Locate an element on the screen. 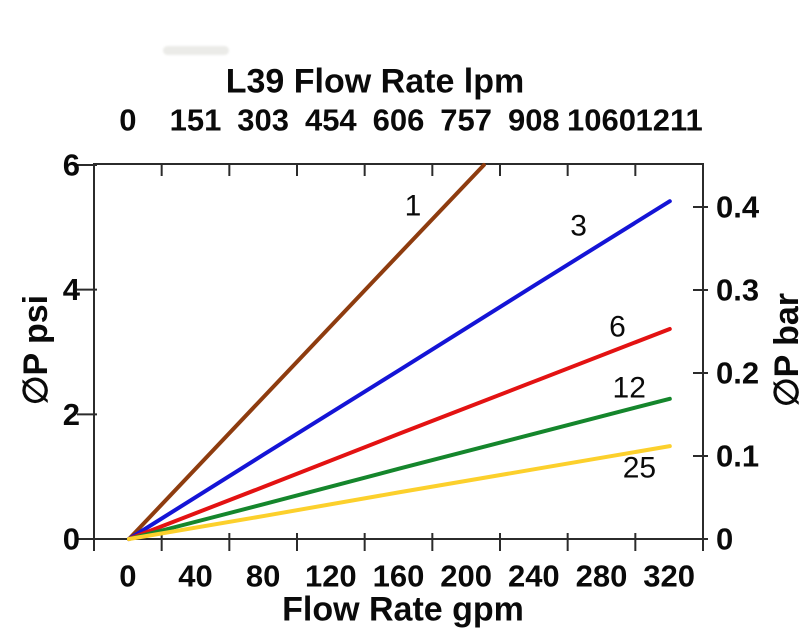 The height and width of the screenshot is (636, 808). y-right-tick-label: 0.4 is located at coordinates (738, 207).